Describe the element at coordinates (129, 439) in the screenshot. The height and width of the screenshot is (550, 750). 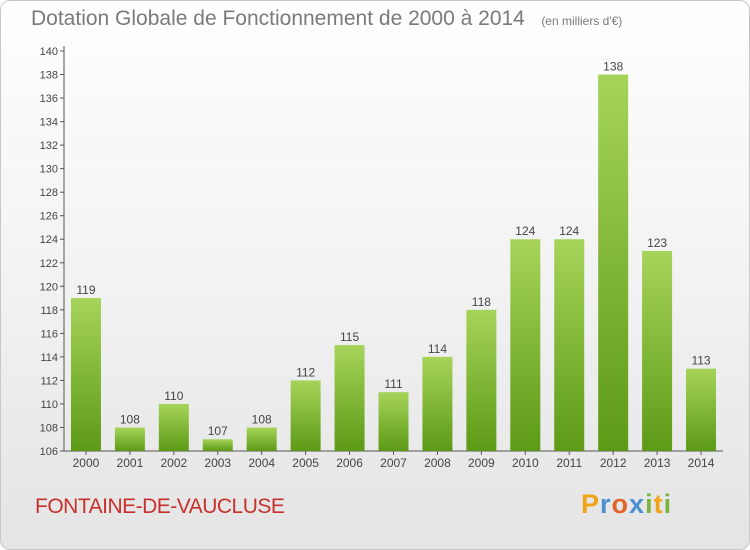
I see `bar-2001` at that location.